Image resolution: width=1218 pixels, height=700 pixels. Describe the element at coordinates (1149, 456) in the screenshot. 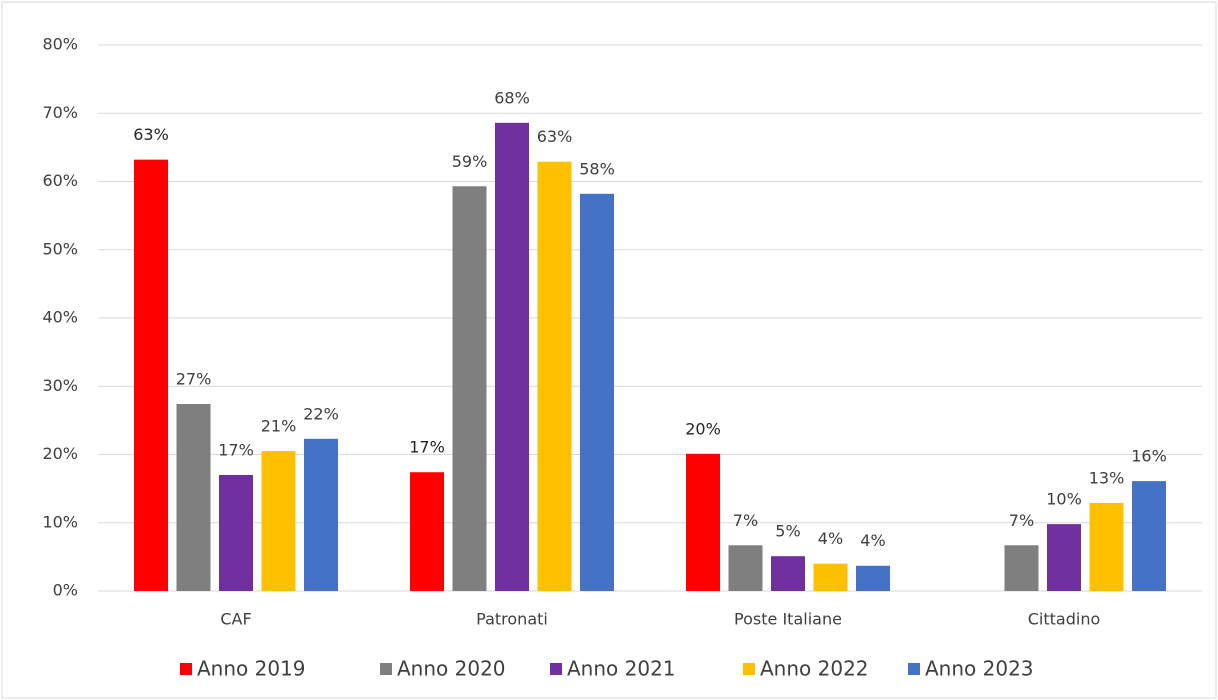

I see `data-label: 16%` at that location.